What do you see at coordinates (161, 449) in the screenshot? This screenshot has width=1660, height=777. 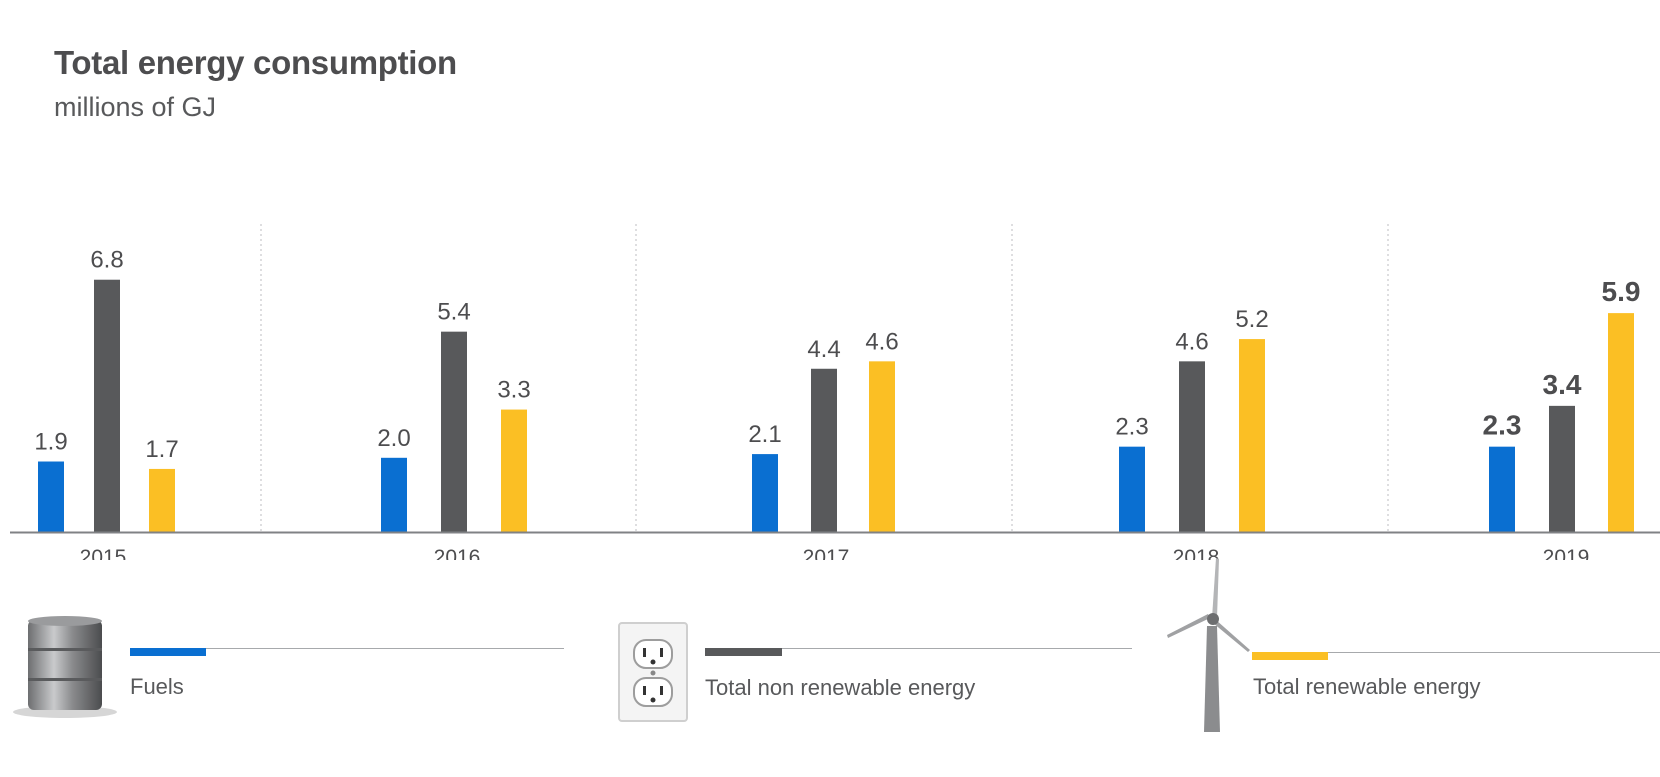 I see `data-label: 1.7` at bounding box center [161, 449].